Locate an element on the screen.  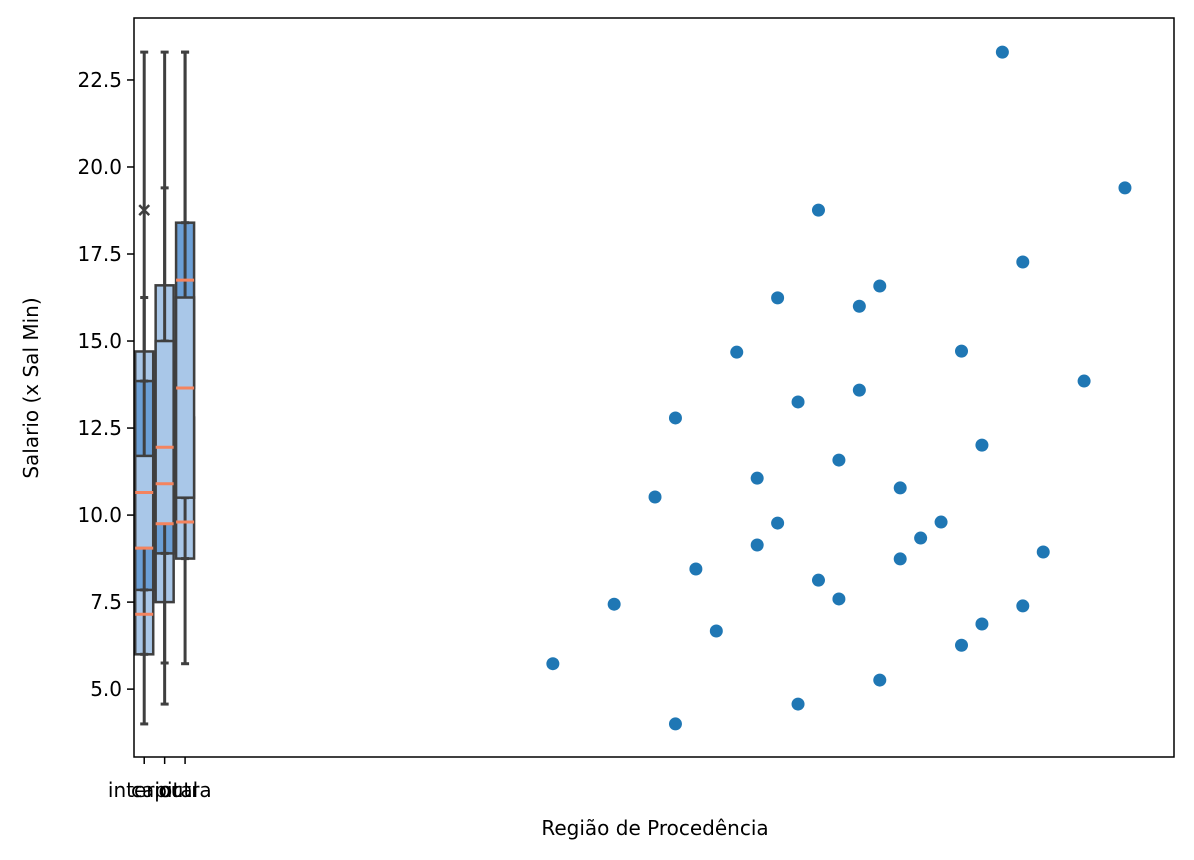
y-tick-label: 5.0 is located at coordinates (106, 689).